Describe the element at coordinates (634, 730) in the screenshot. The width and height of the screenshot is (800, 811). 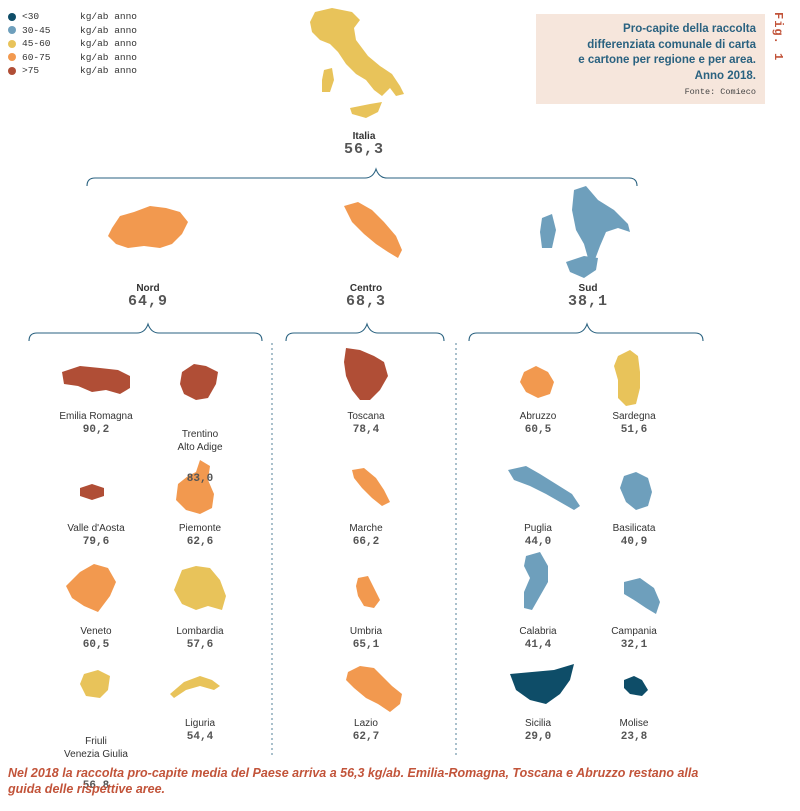
I see `region-label: Molise 23,8` at that location.